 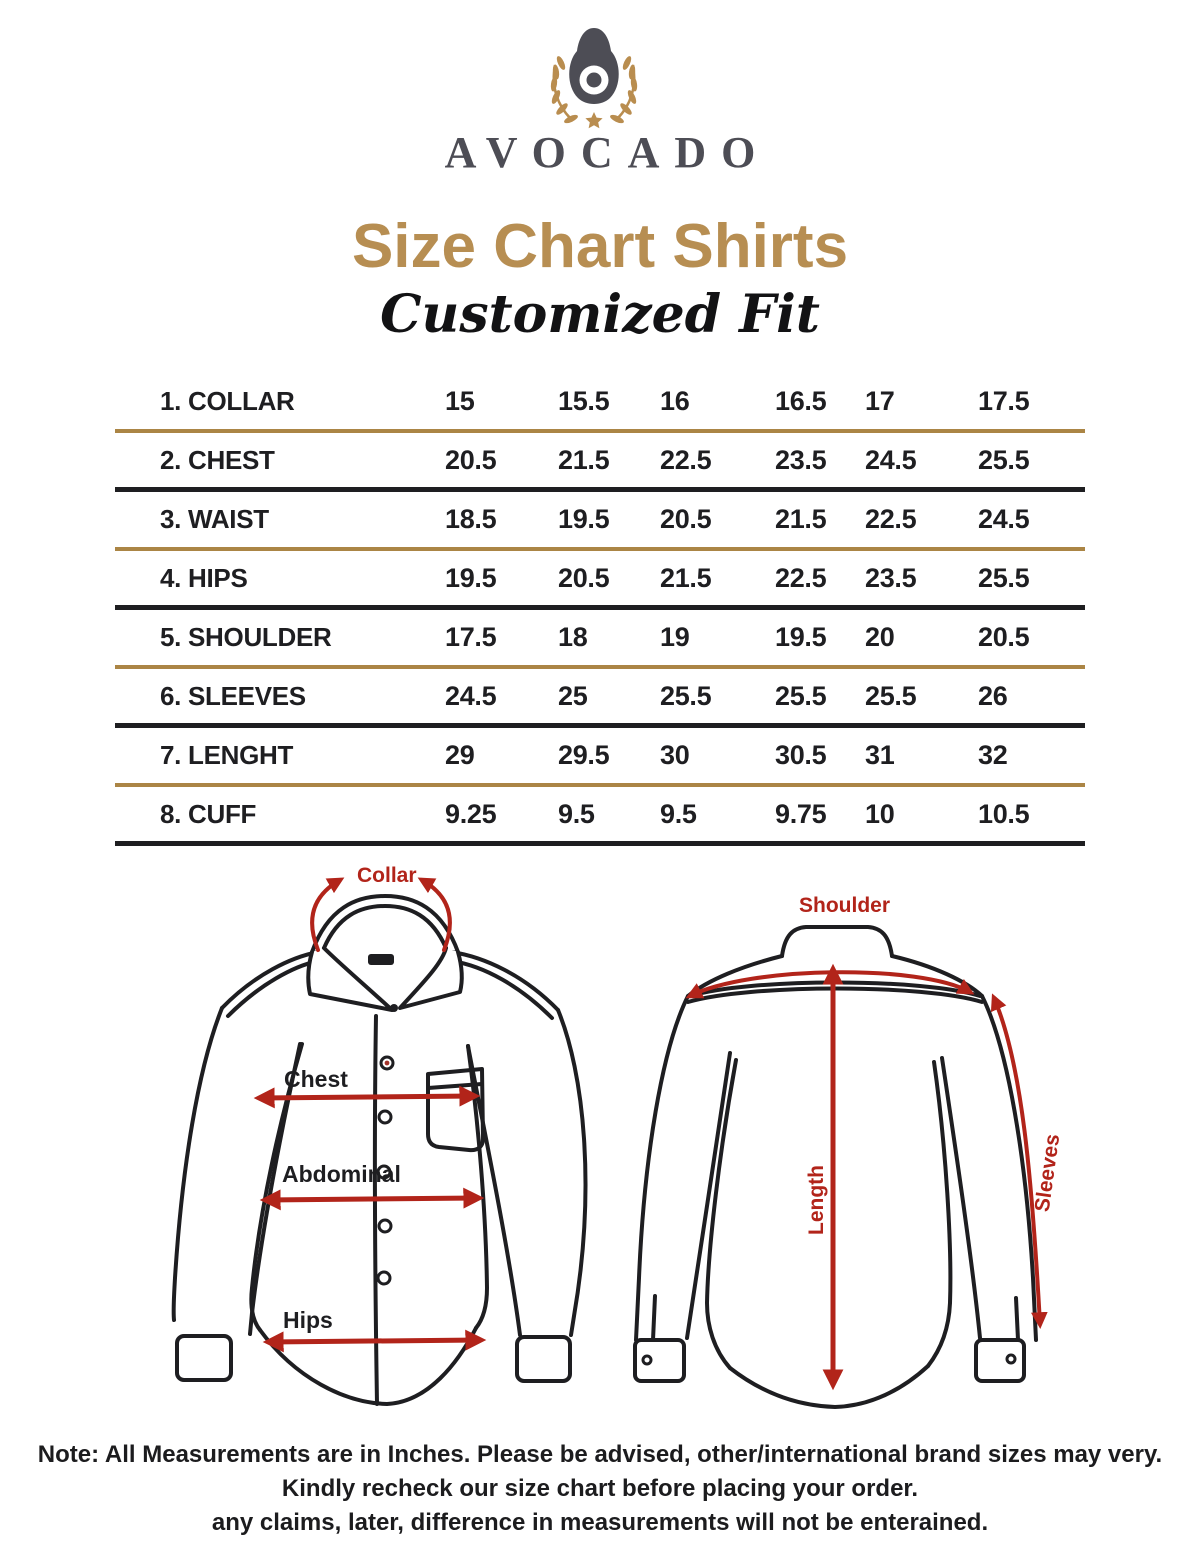 What do you see at coordinates (801, 459) in the screenshot?
I see `size-value: 23.5` at bounding box center [801, 459].